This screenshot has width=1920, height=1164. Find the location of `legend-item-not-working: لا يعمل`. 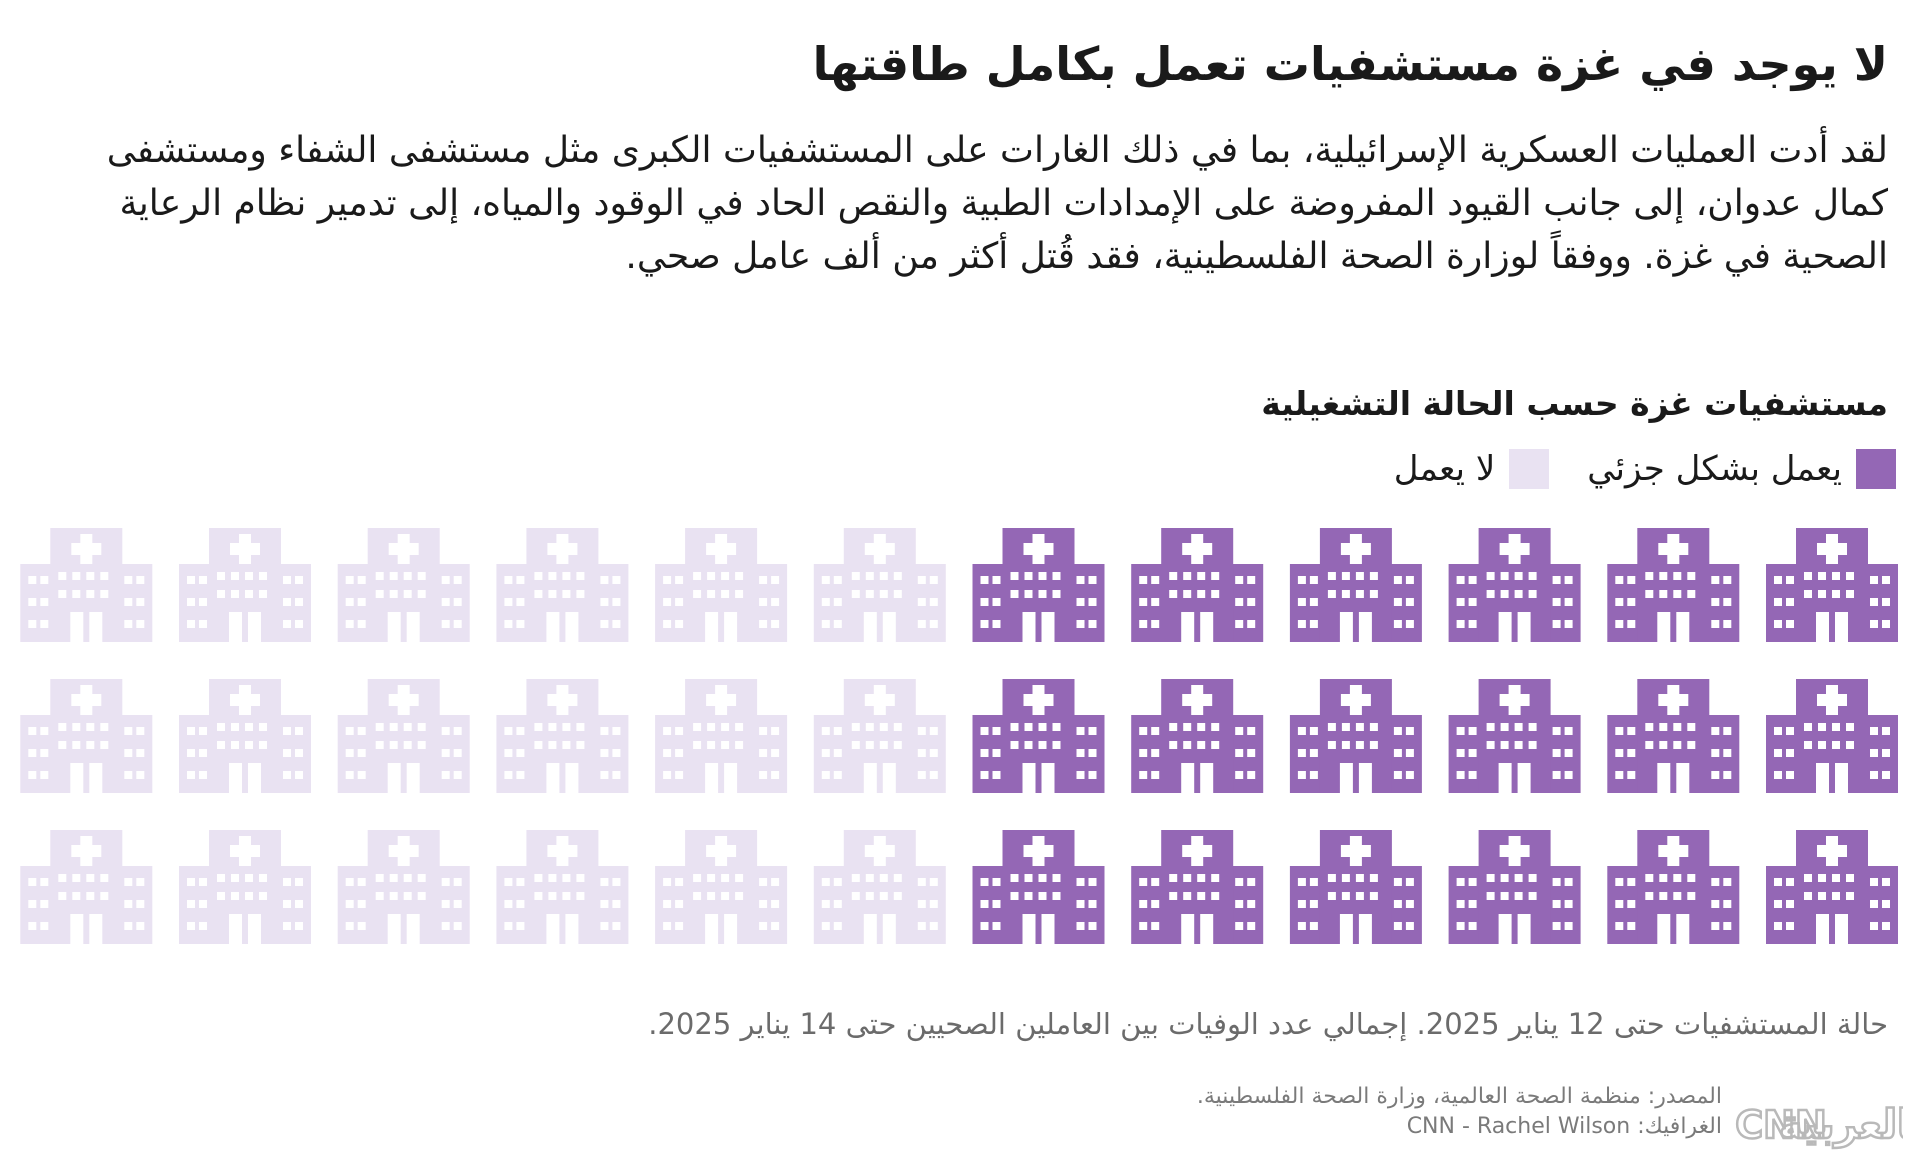

legend-item-not-working: لا يعمل is located at coordinates (1471, 469).